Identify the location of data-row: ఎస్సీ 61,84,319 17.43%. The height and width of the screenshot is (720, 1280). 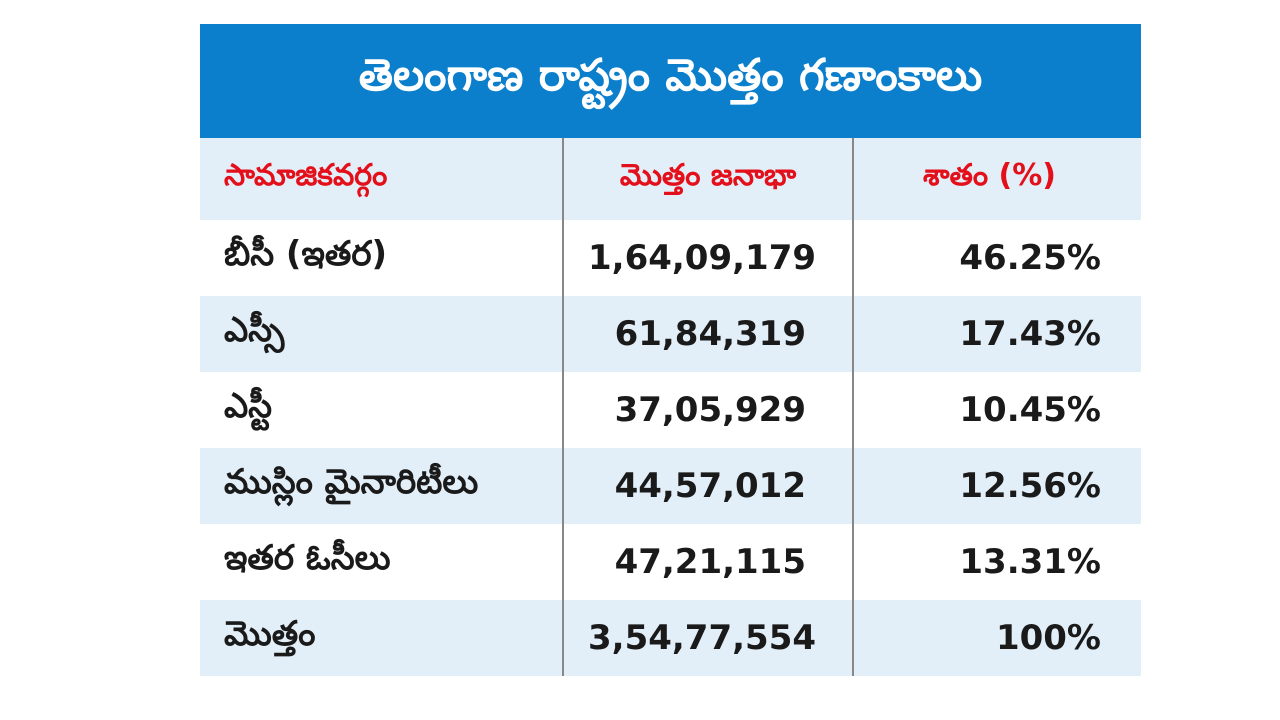
(670, 334).